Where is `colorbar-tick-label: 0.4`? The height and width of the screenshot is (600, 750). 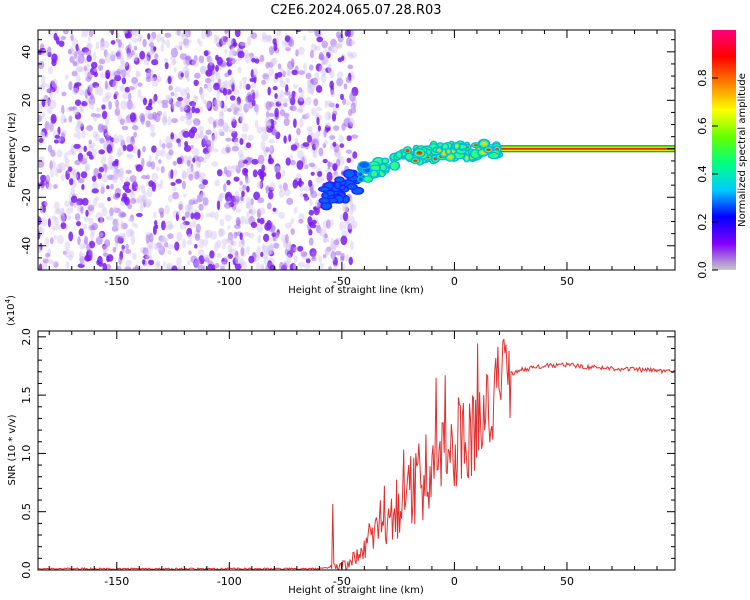
colorbar-tick-label: 0.4 is located at coordinates (702, 174).